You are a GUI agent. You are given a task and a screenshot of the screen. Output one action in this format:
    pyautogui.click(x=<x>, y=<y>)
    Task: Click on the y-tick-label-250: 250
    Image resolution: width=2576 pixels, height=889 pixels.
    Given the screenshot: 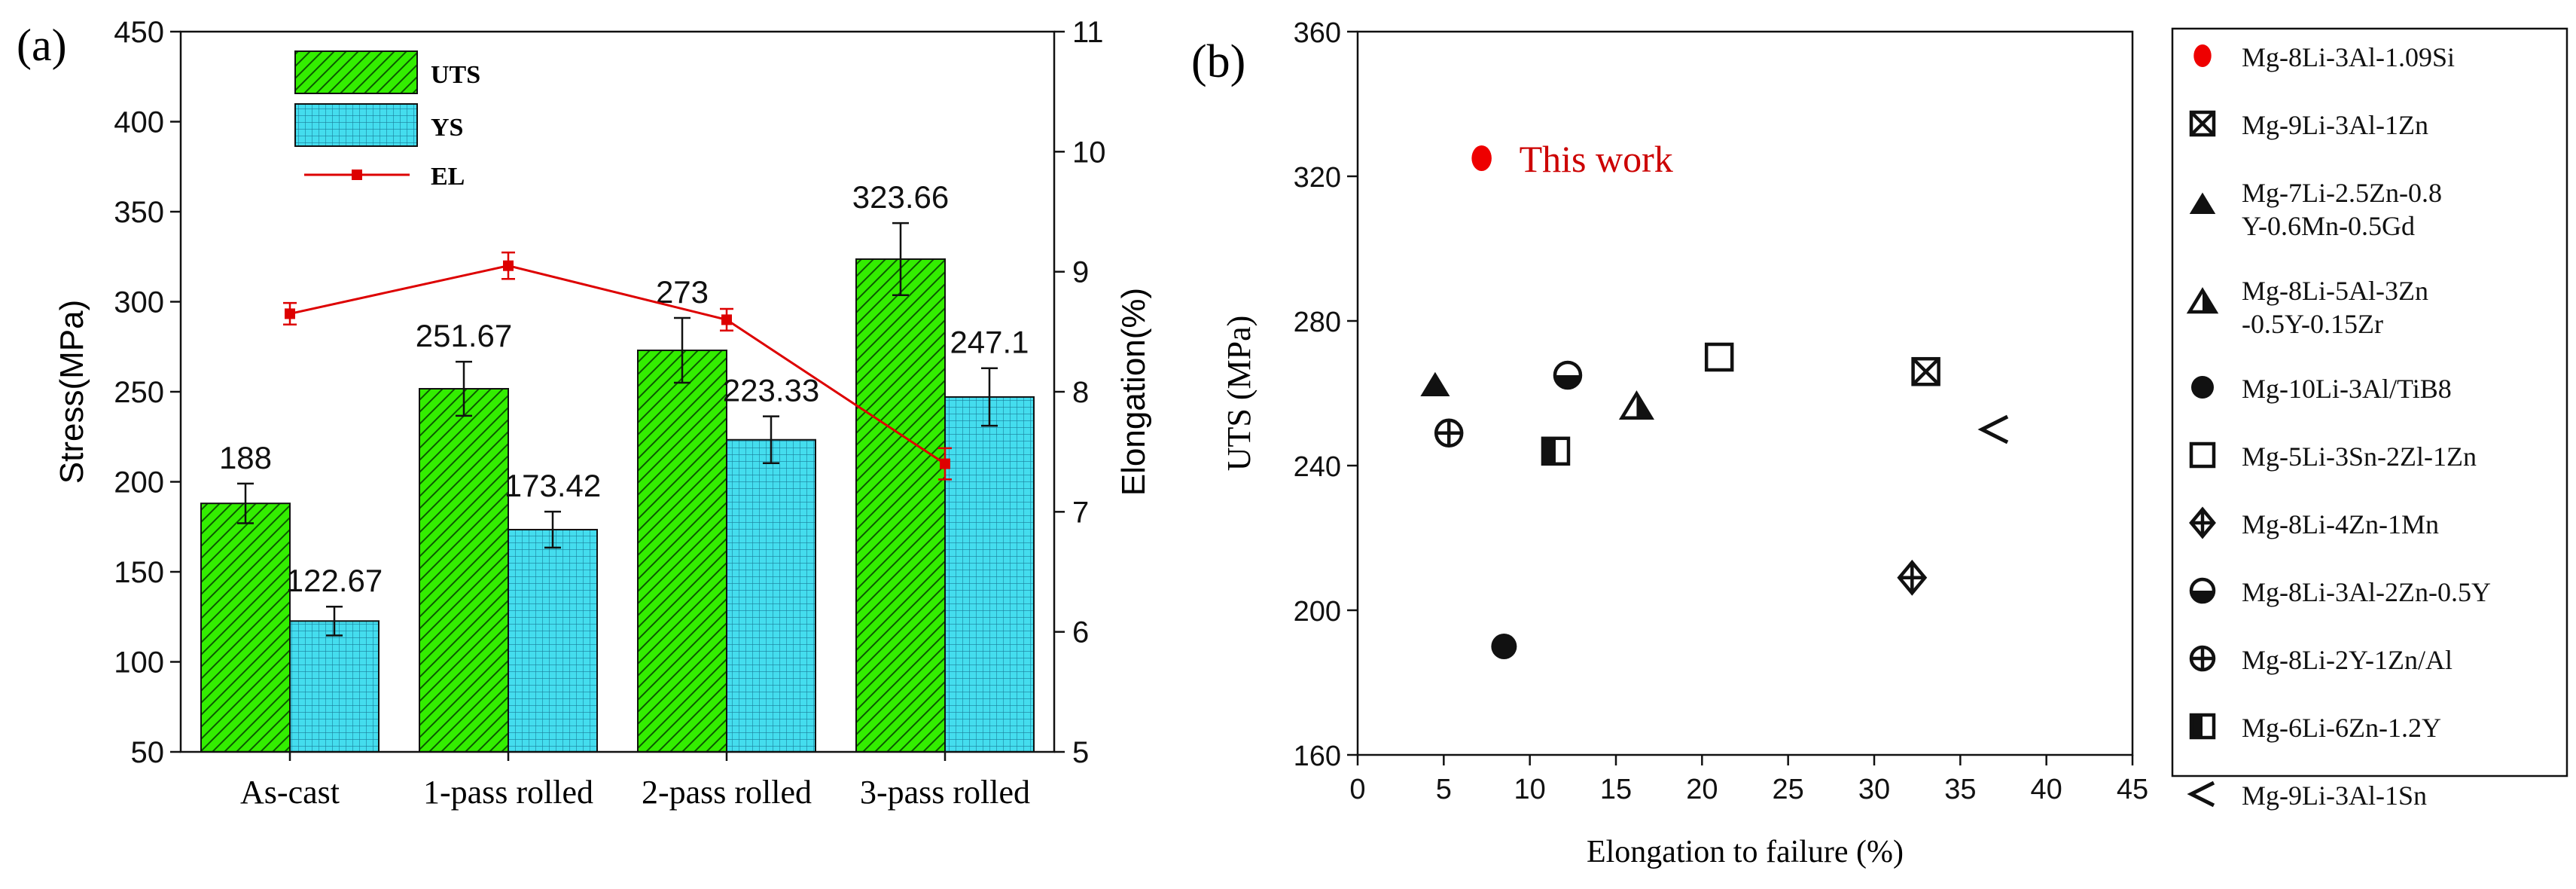 What is the action you would take?
    pyautogui.click(x=139, y=392)
    